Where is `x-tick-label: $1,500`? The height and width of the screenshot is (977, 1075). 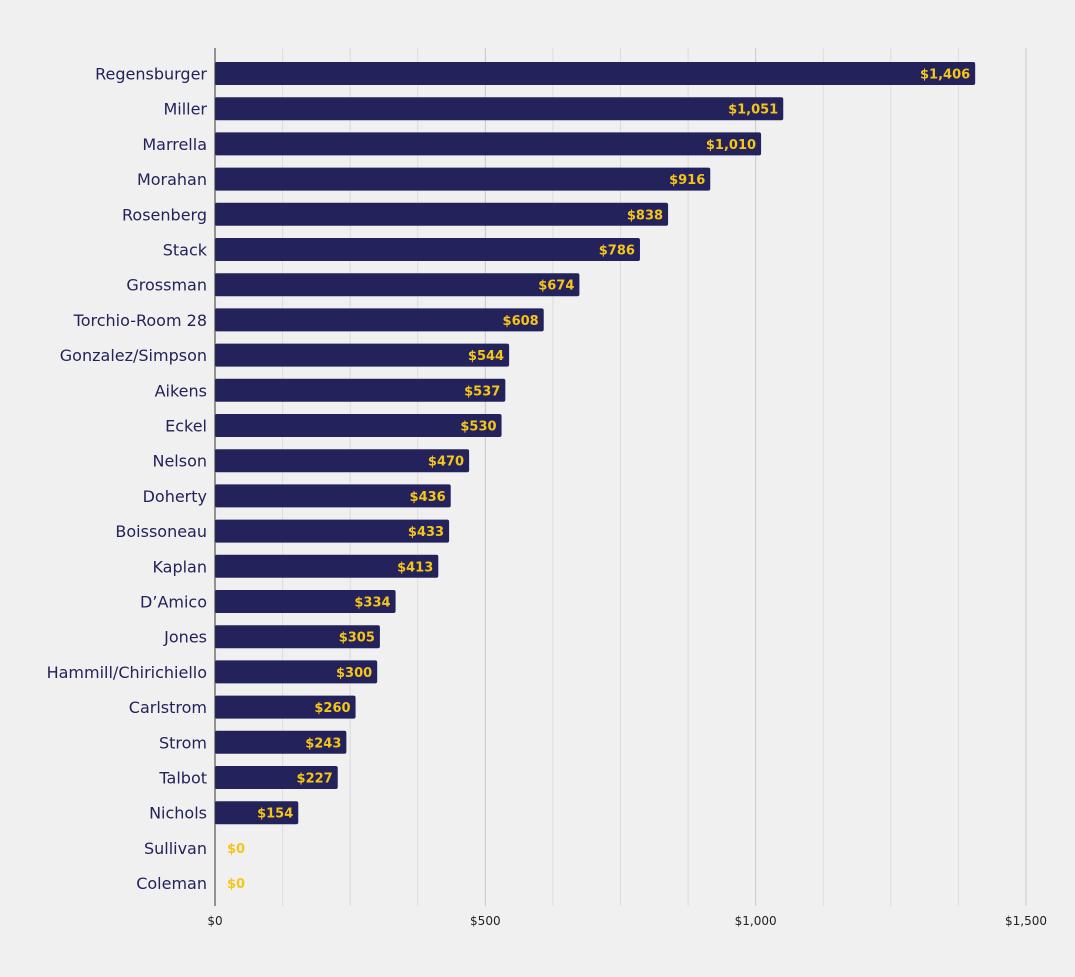
x-tick-label: $1,500 is located at coordinates (1026, 921).